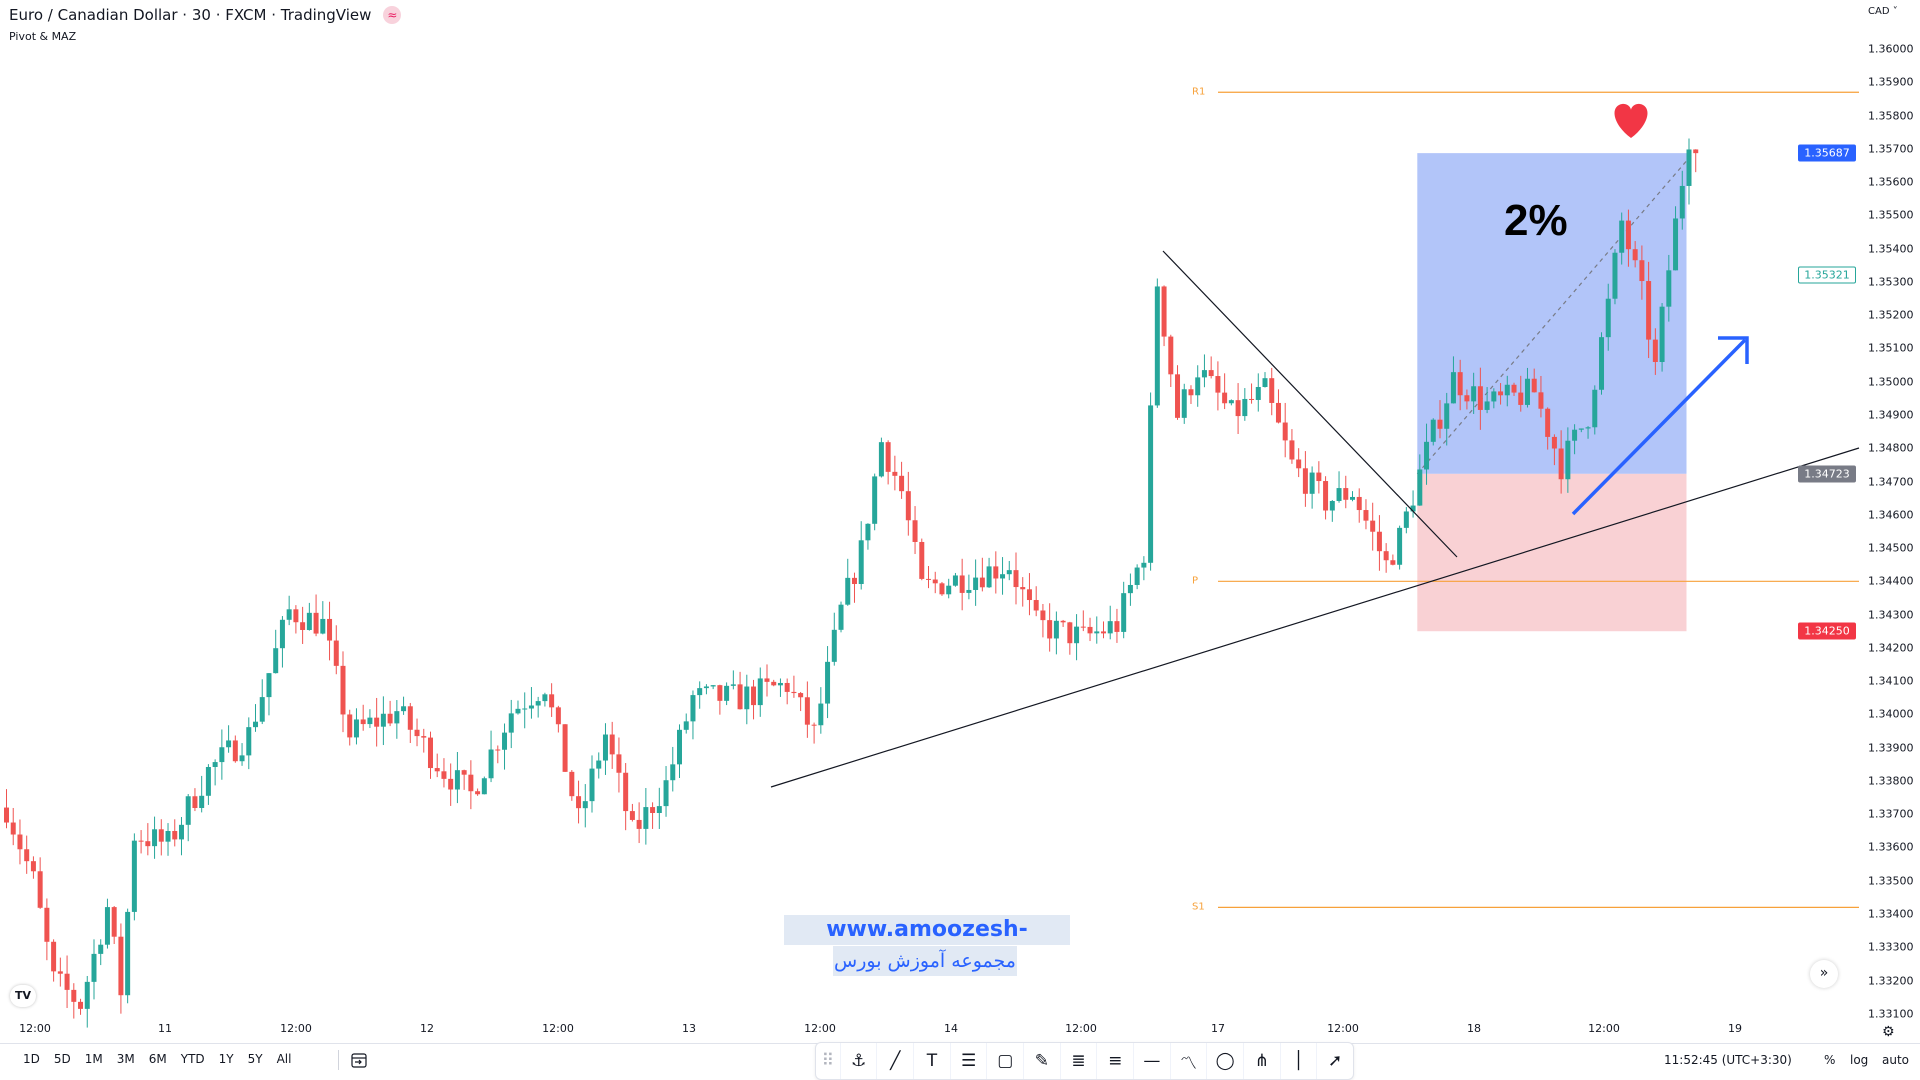 The height and width of the screenshot is (1080, 1920). What do you see at coordinates (359, 1061) in the screenshot?
I see `goto-date-icon` at bounding box center [359, 1061].